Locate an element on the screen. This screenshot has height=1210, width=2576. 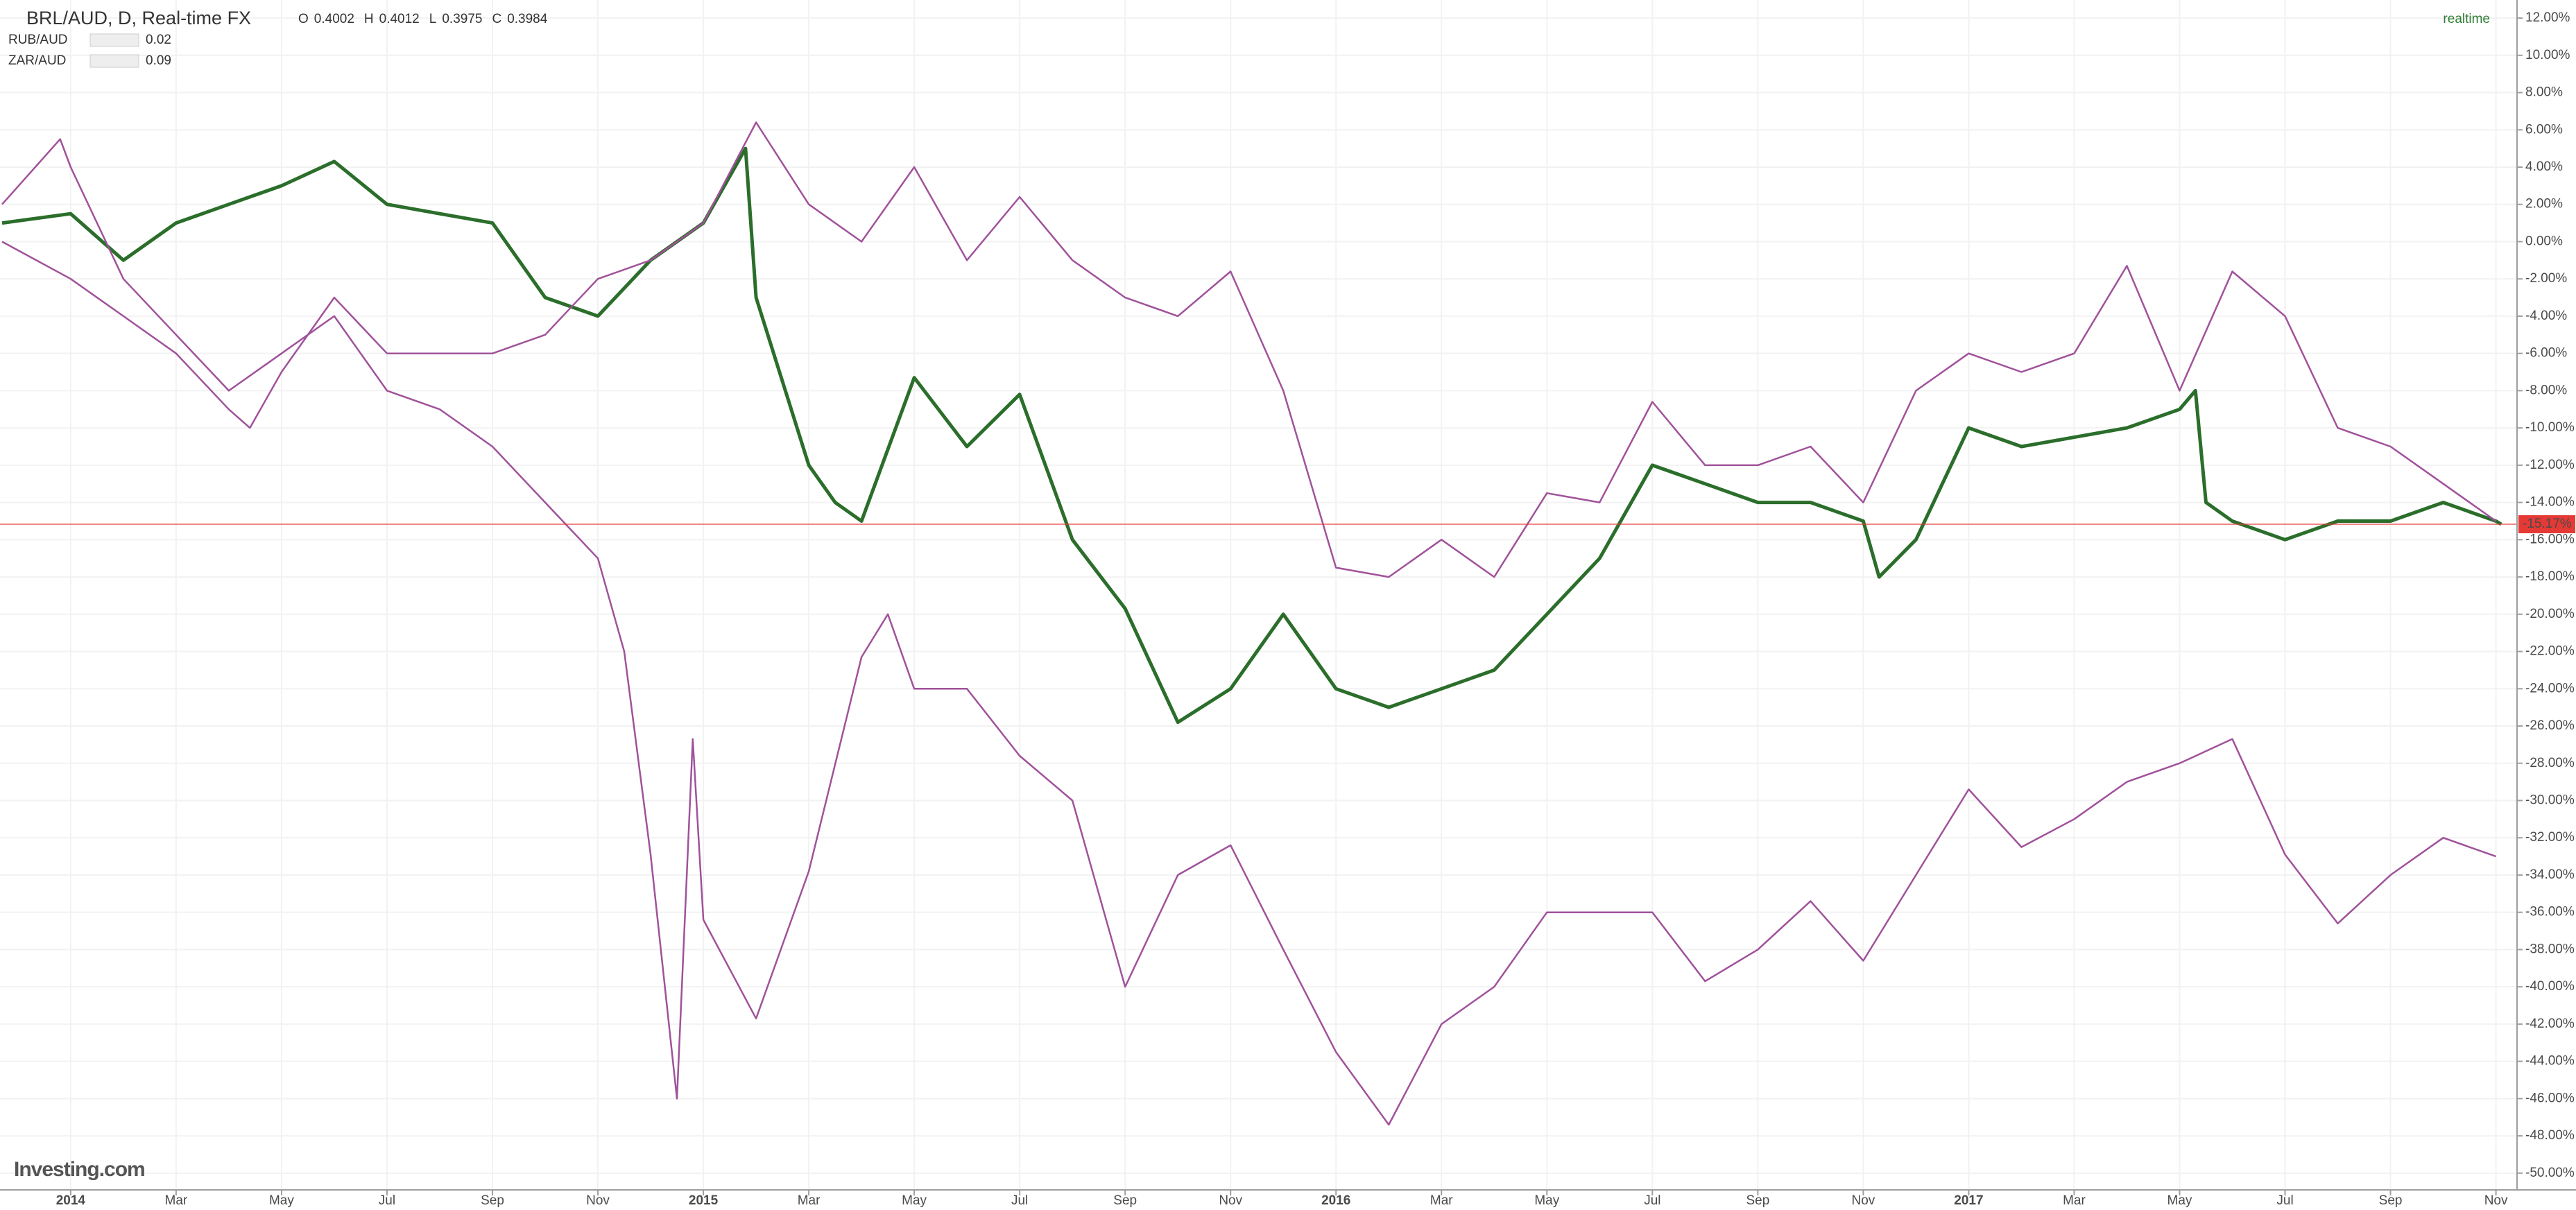
y-tick-label: 0.00% is located at coordinates (2544, 241).